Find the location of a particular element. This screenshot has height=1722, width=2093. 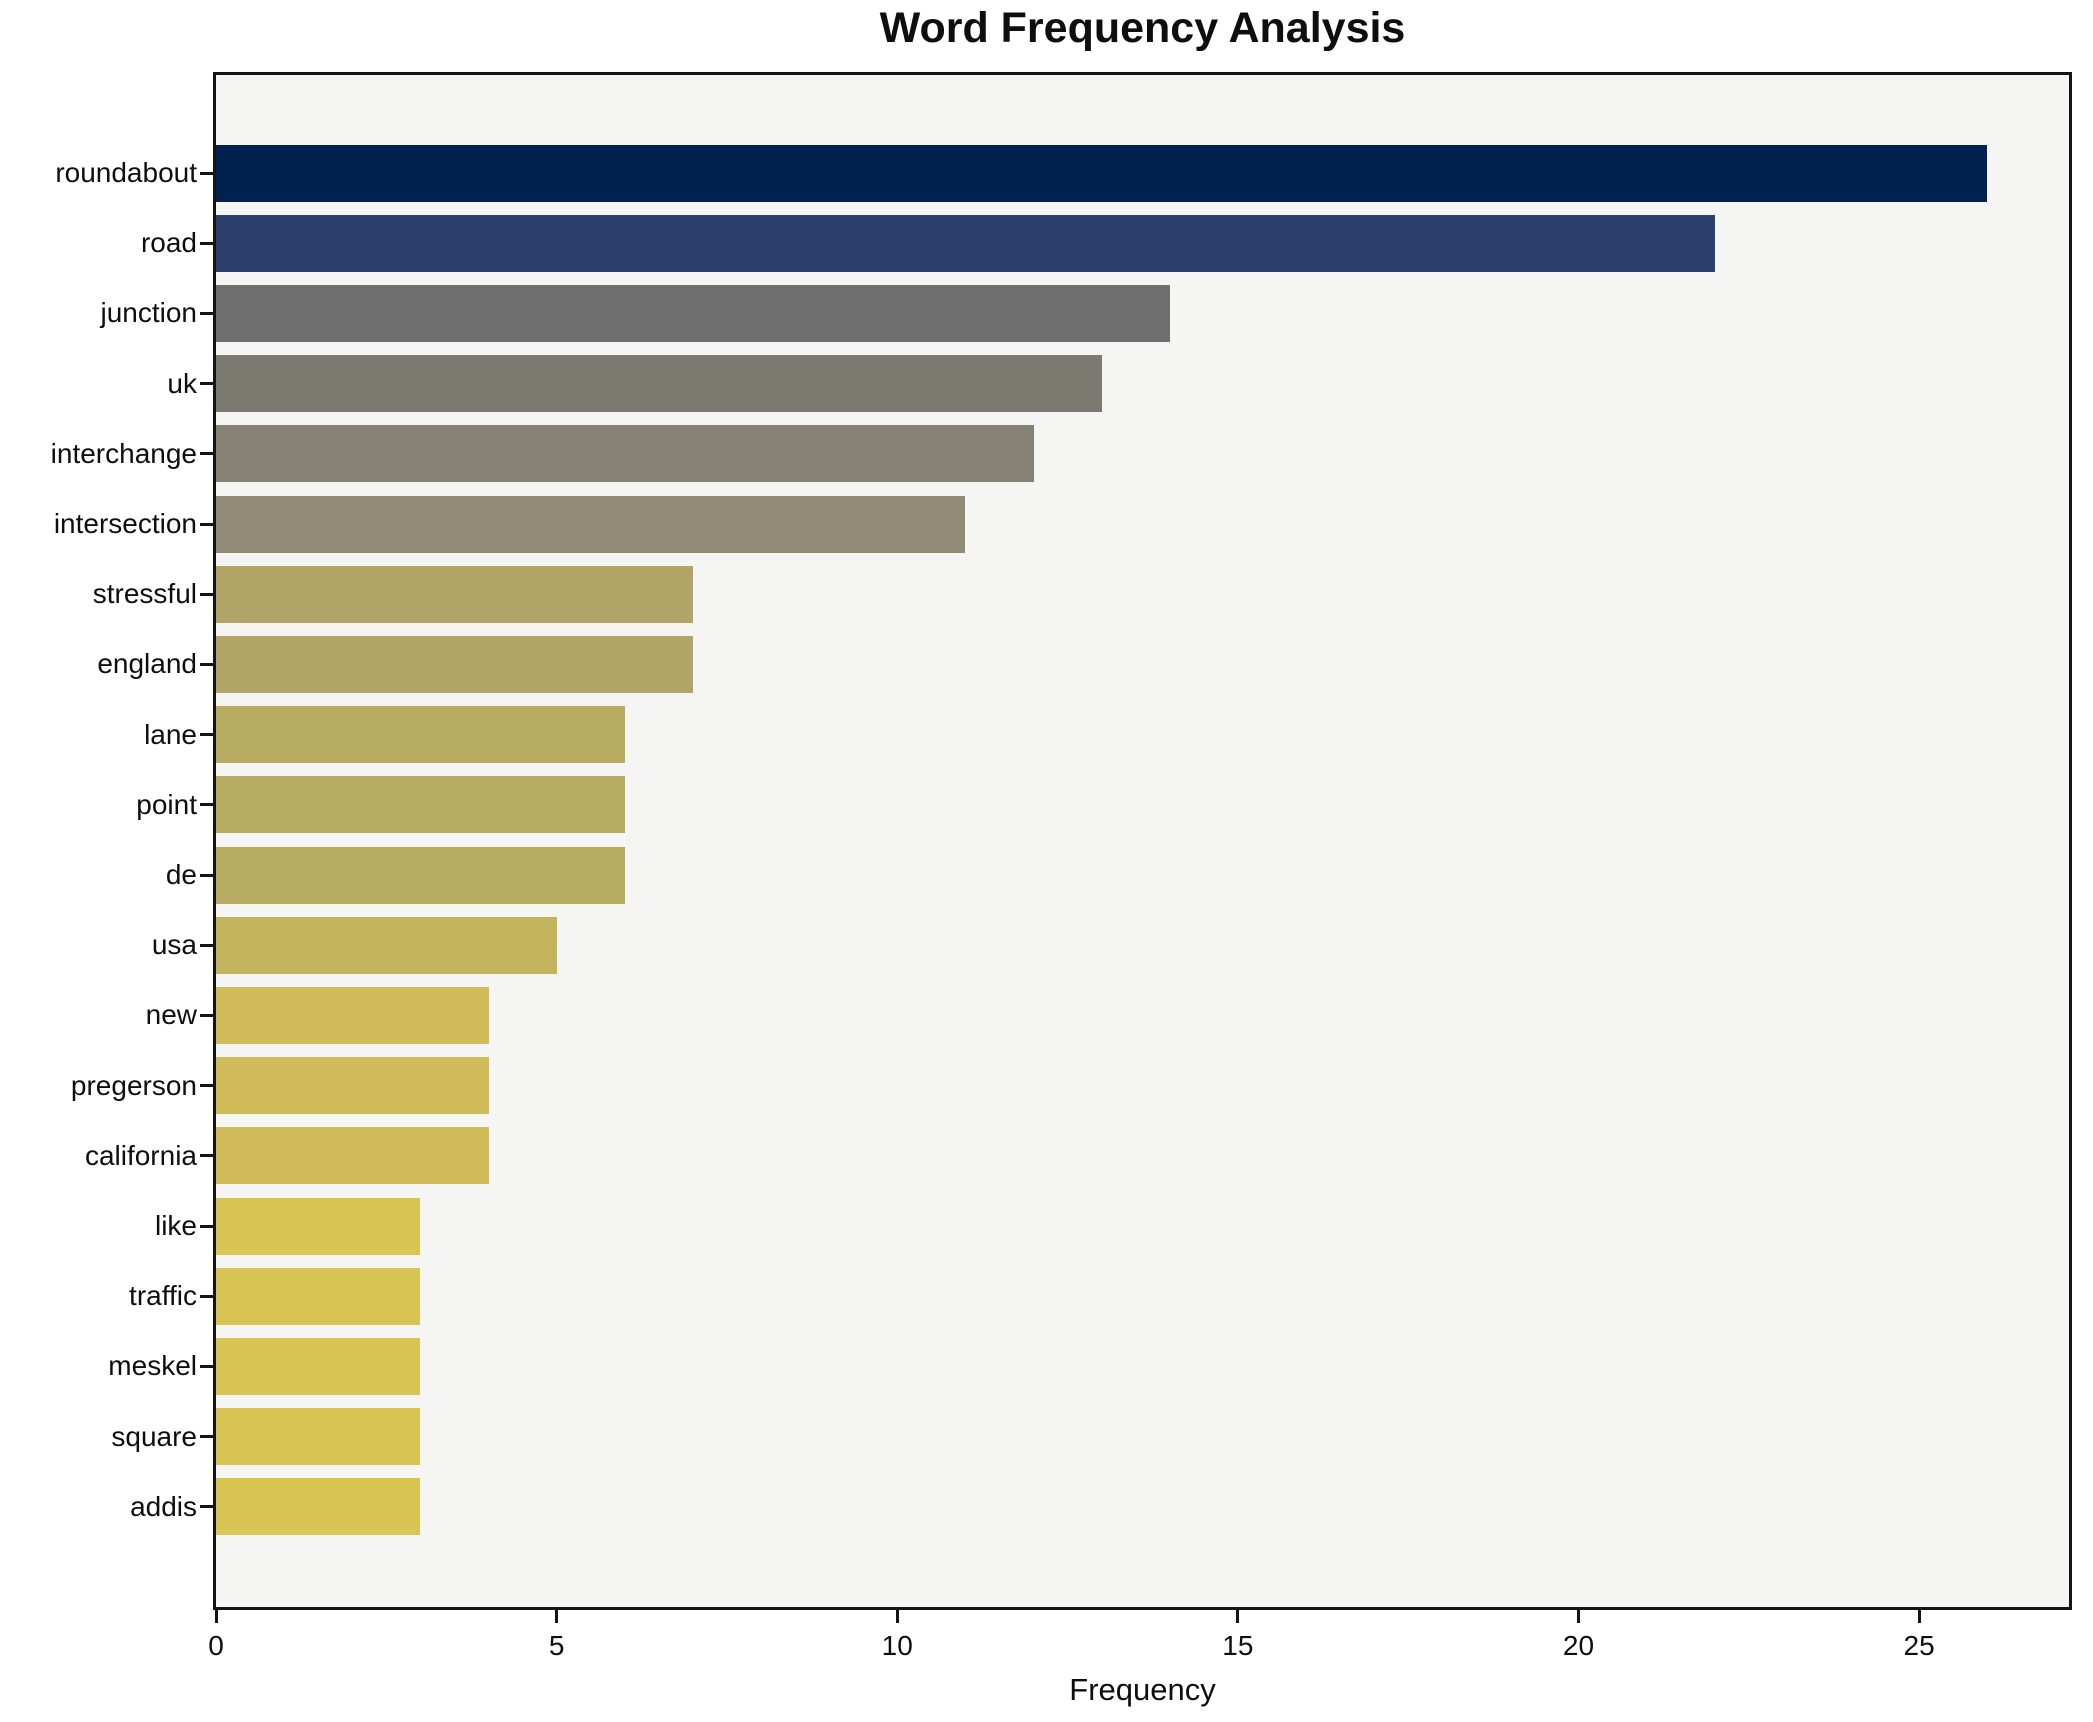

bar-traffic is located at coordinates (318, 1296).